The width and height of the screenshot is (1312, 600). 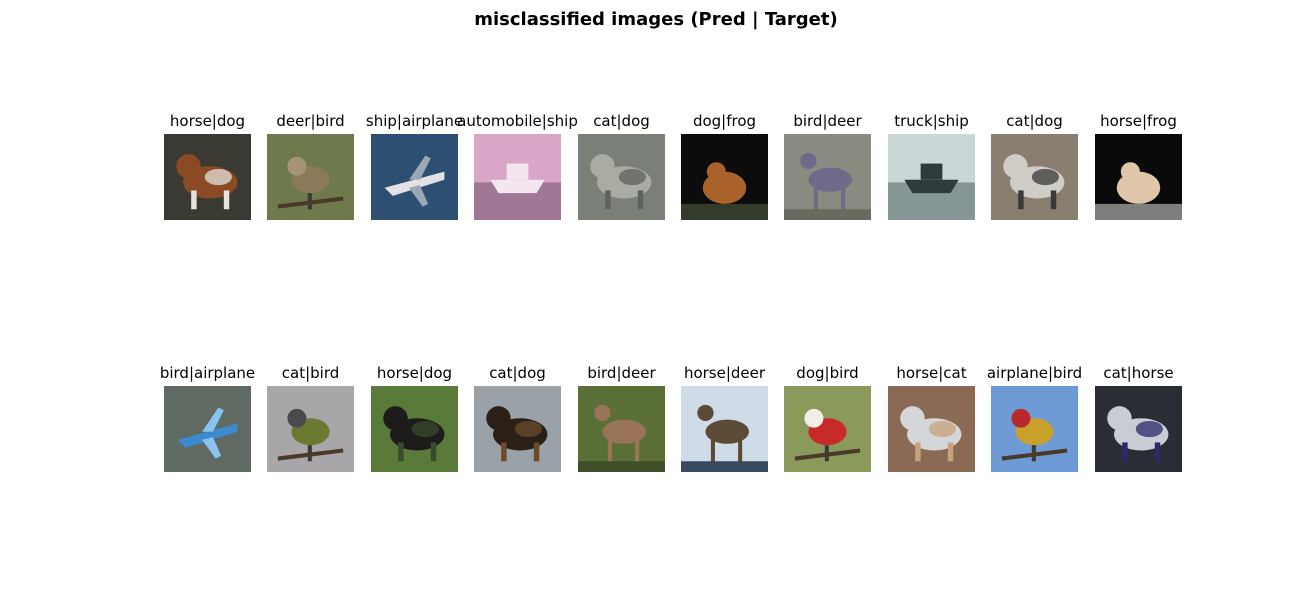 I want to click on prediction-target-label: cat|horse, so click(x=1138, y=373).